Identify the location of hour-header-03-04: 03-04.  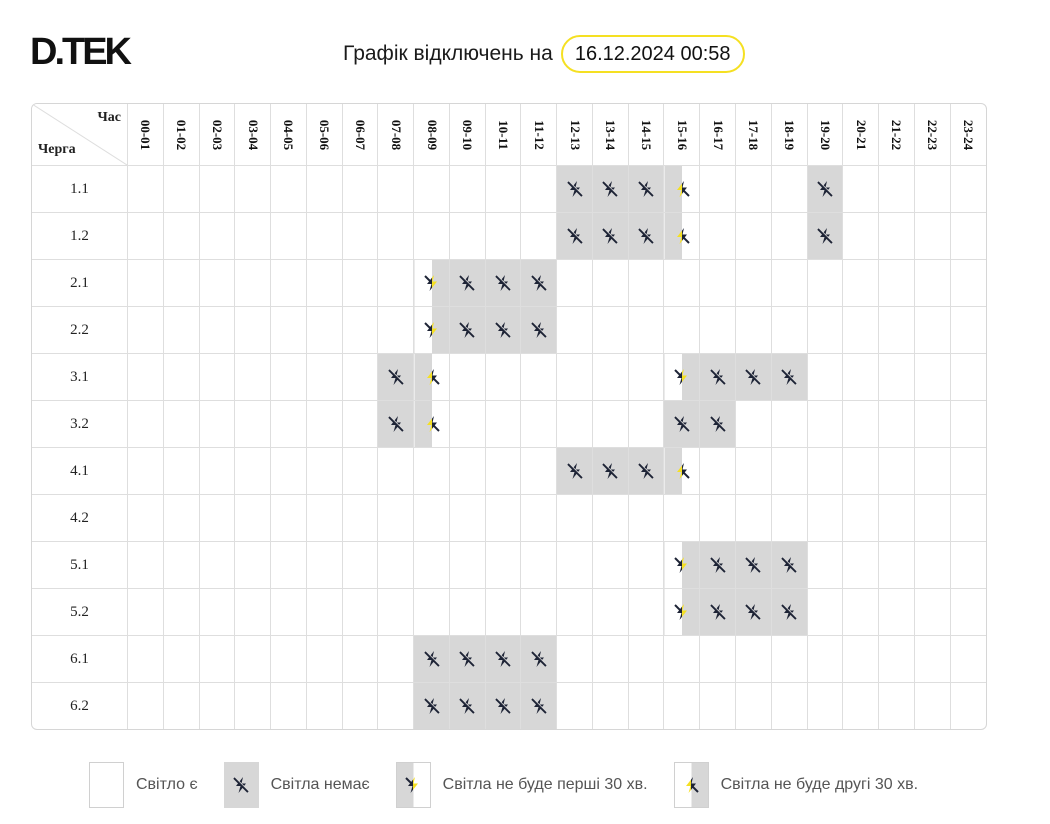
(253, 135).